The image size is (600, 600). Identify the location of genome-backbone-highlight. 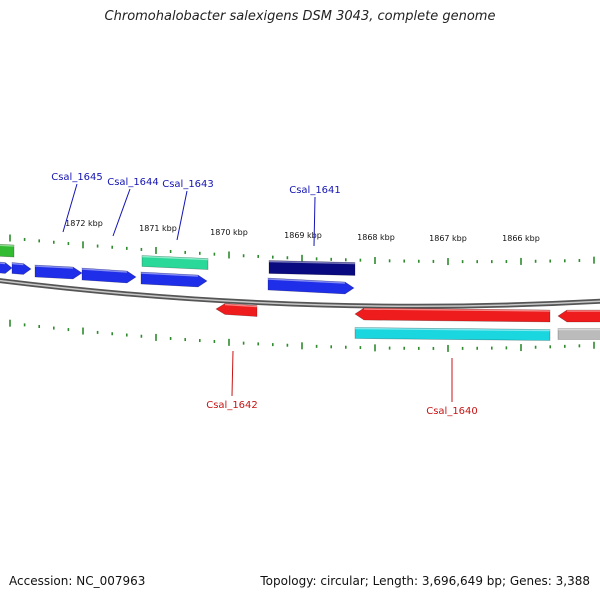
(300, 293).